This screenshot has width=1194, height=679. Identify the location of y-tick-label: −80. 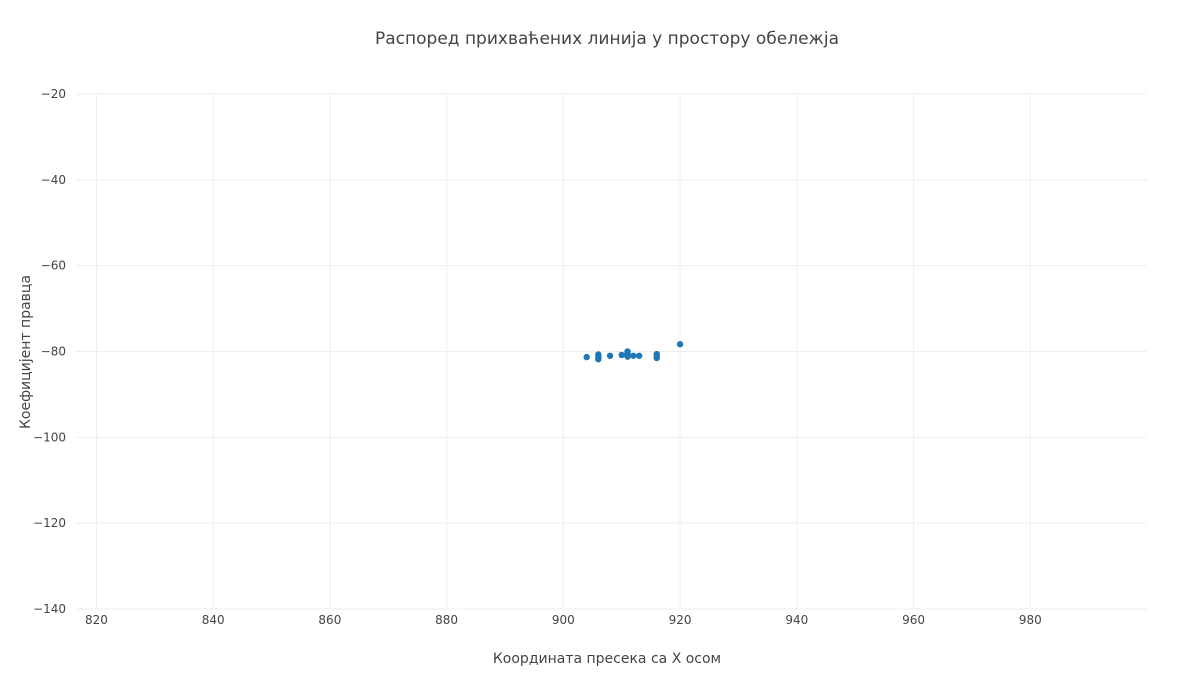
(53, 352).